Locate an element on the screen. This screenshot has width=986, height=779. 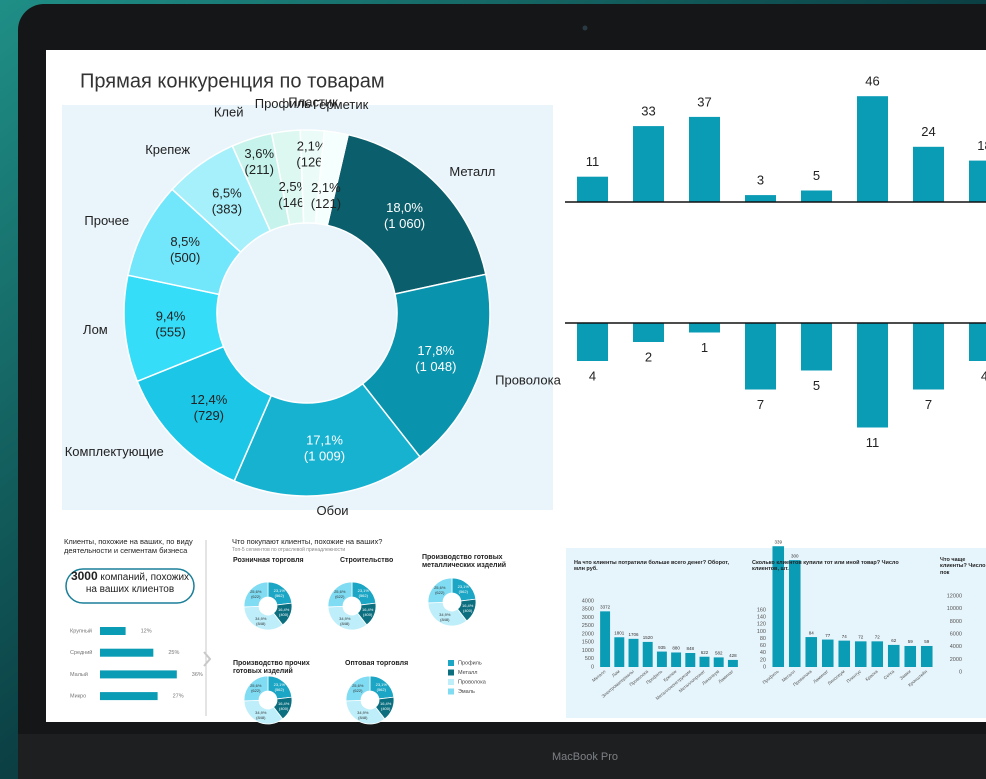
callout-box is located at coordinates (130, 586).